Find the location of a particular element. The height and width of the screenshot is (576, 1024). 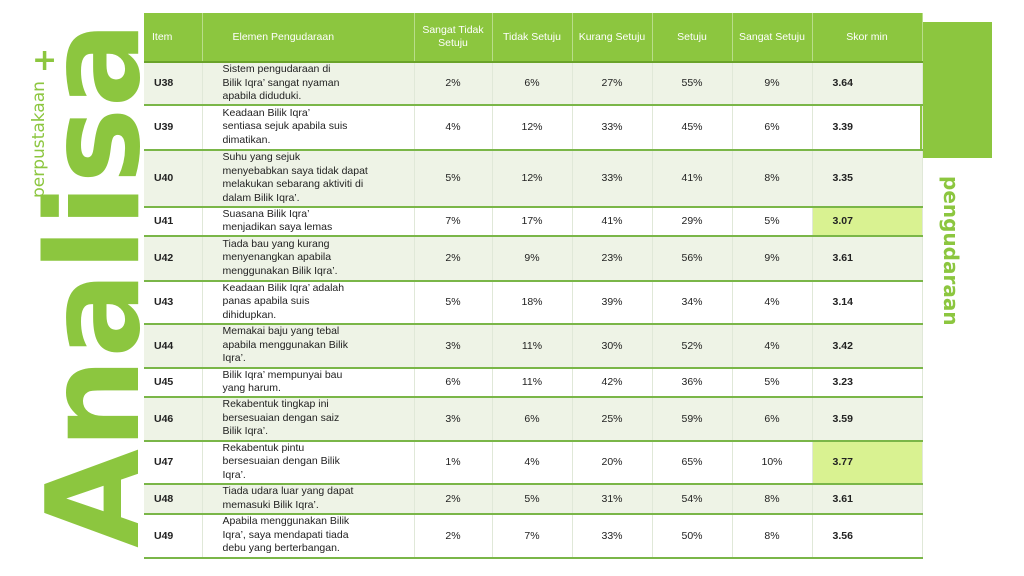

ks-cell: 31% is located at coordinates (612, 499).